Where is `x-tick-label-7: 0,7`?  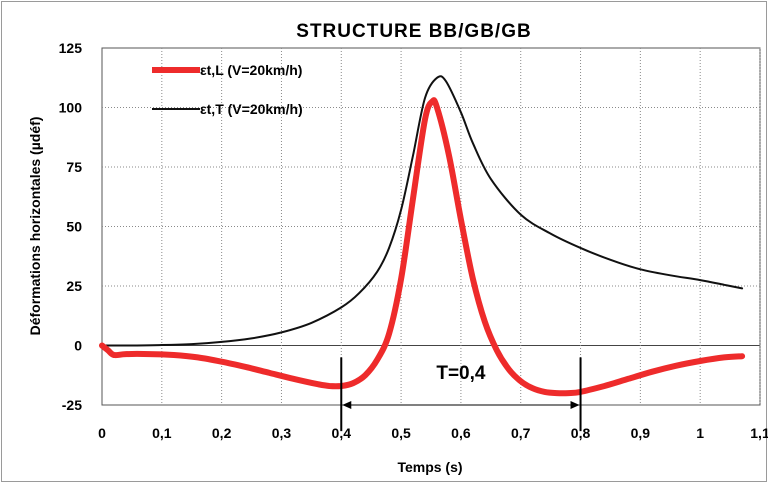 x-tick-label-7: 0,7 is located at coordinates (521, 433).